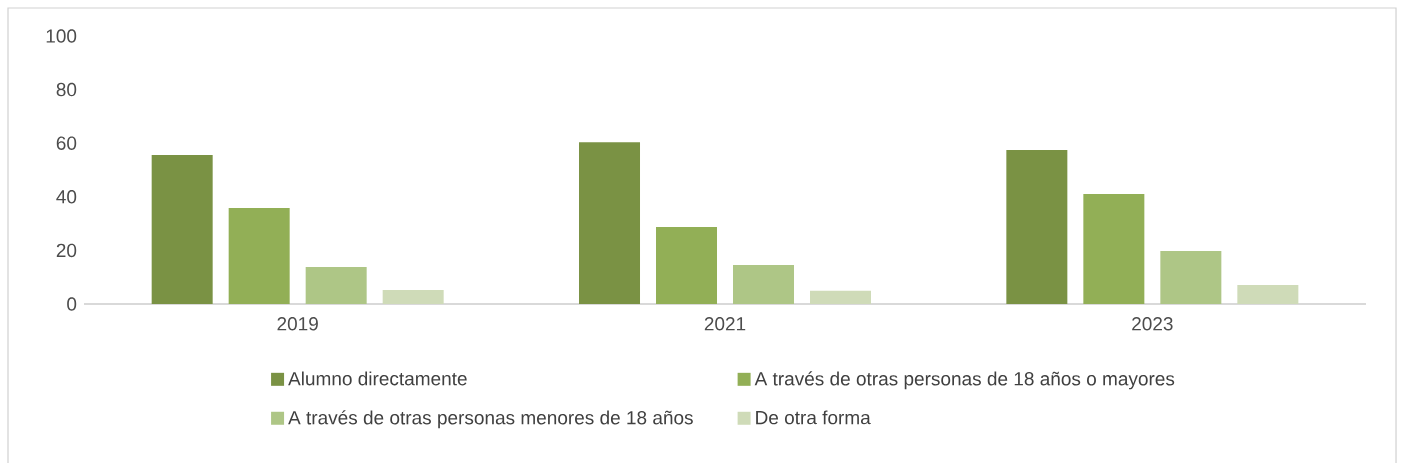  What do you see at coordinates (72, 304) in the screenshot?
I see `y-tick-label: 0` at bounding box center [72, 304].